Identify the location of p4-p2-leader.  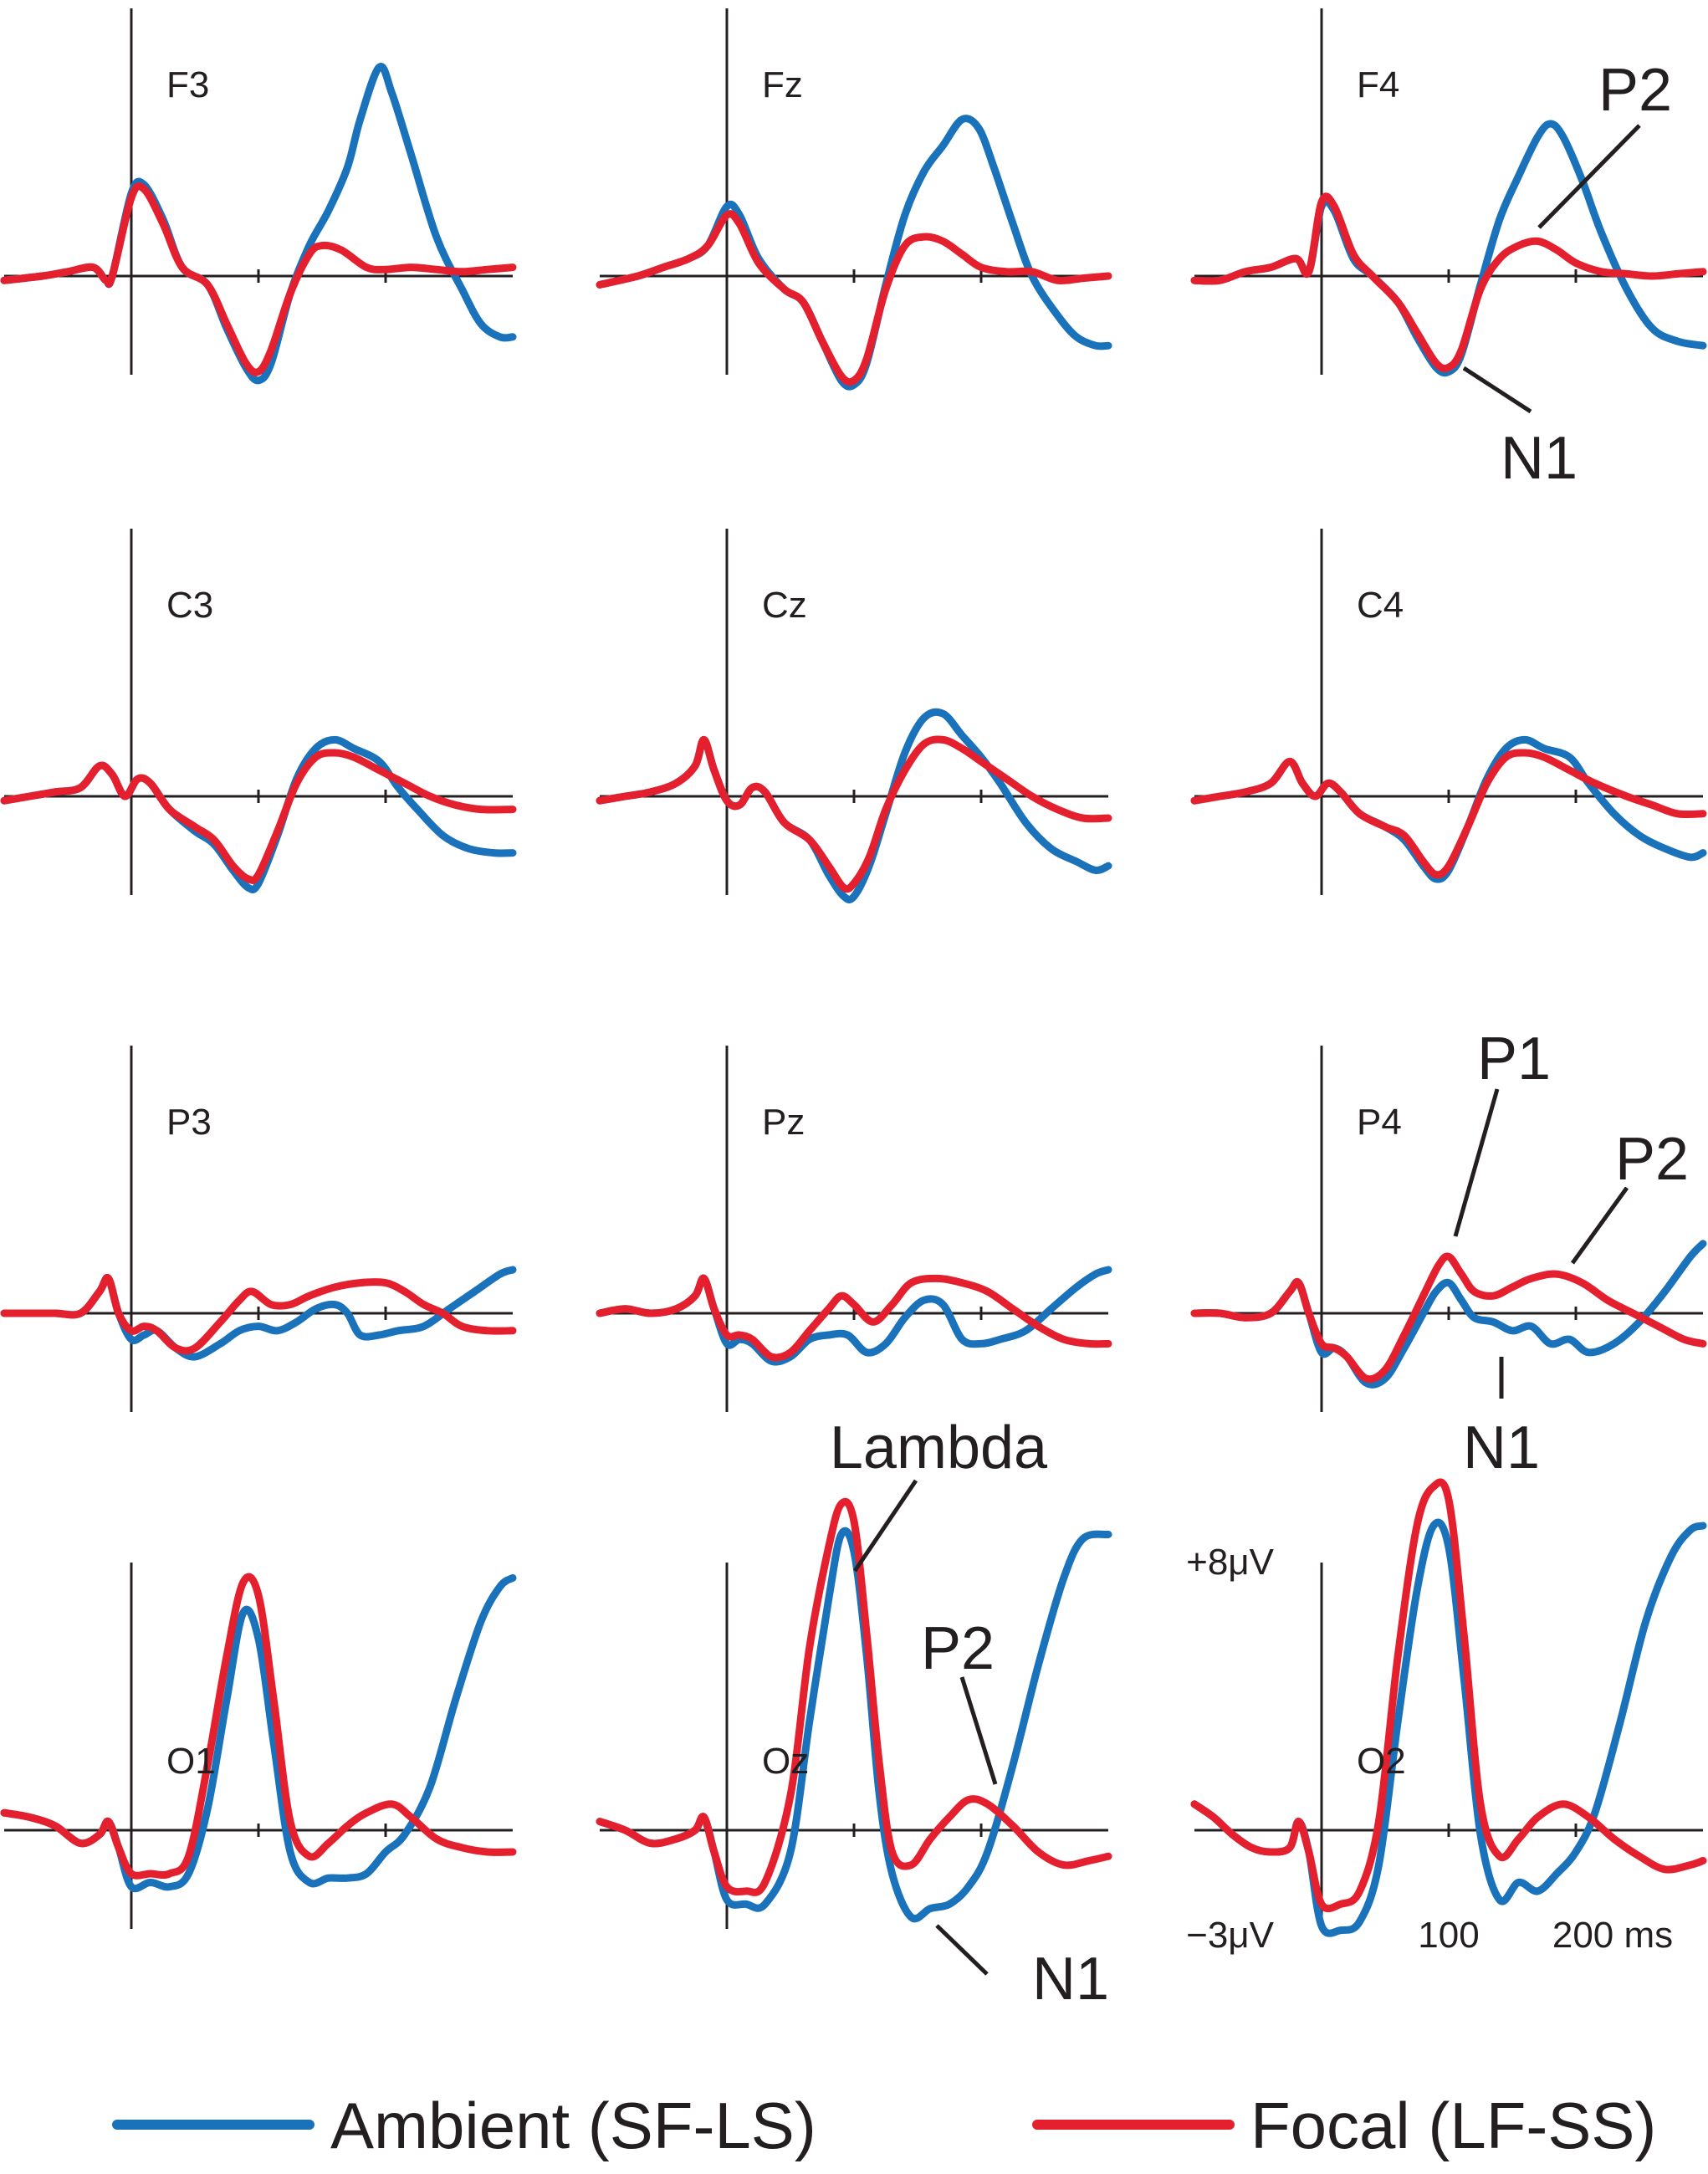
(1599, 1225).